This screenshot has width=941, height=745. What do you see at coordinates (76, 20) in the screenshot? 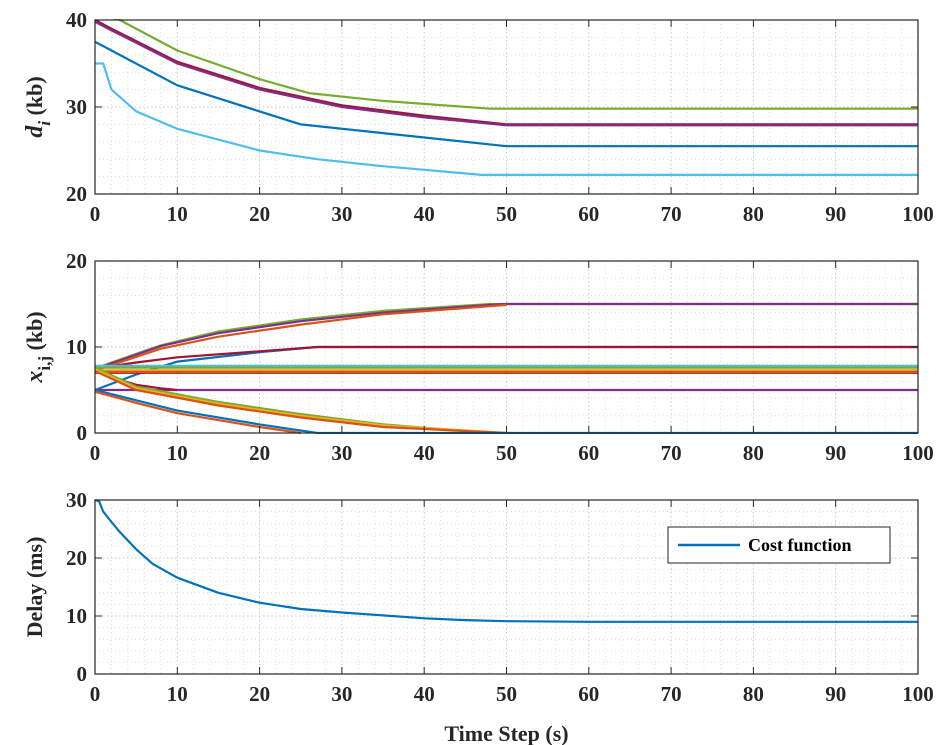
I see `y-tick-label: 40` at bounding box center [76, 20].